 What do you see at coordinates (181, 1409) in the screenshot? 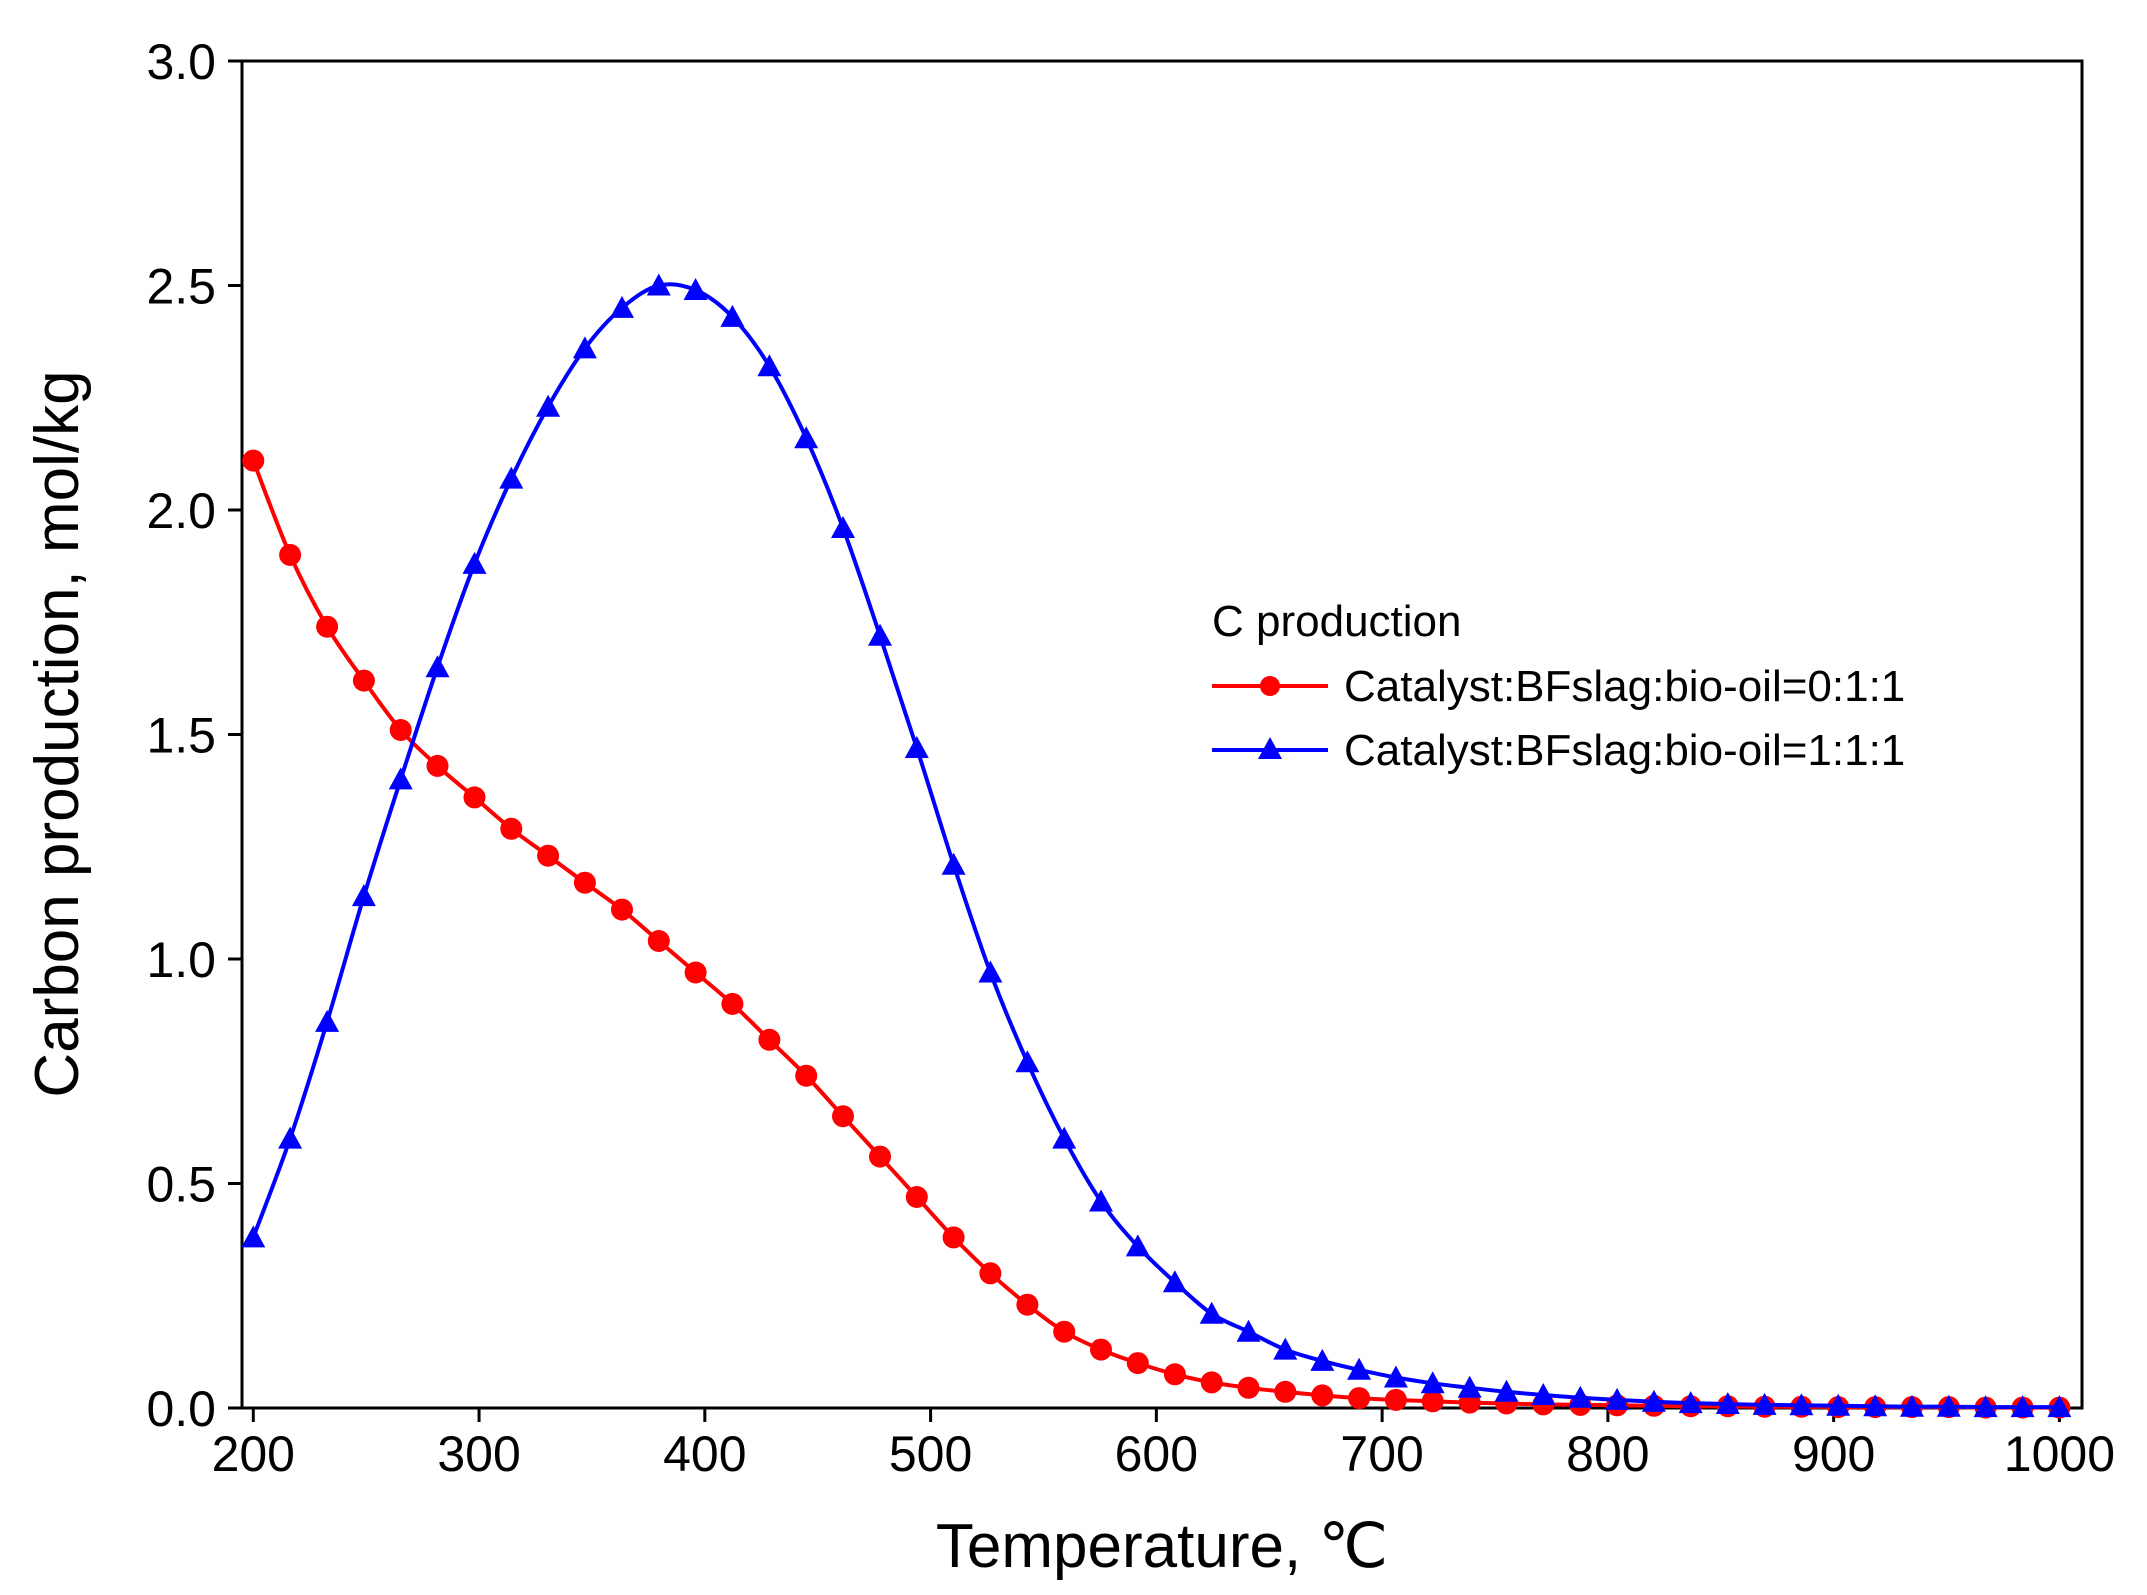
I see `y-tick-label: 0.0` at bounding box center [181, 1409].